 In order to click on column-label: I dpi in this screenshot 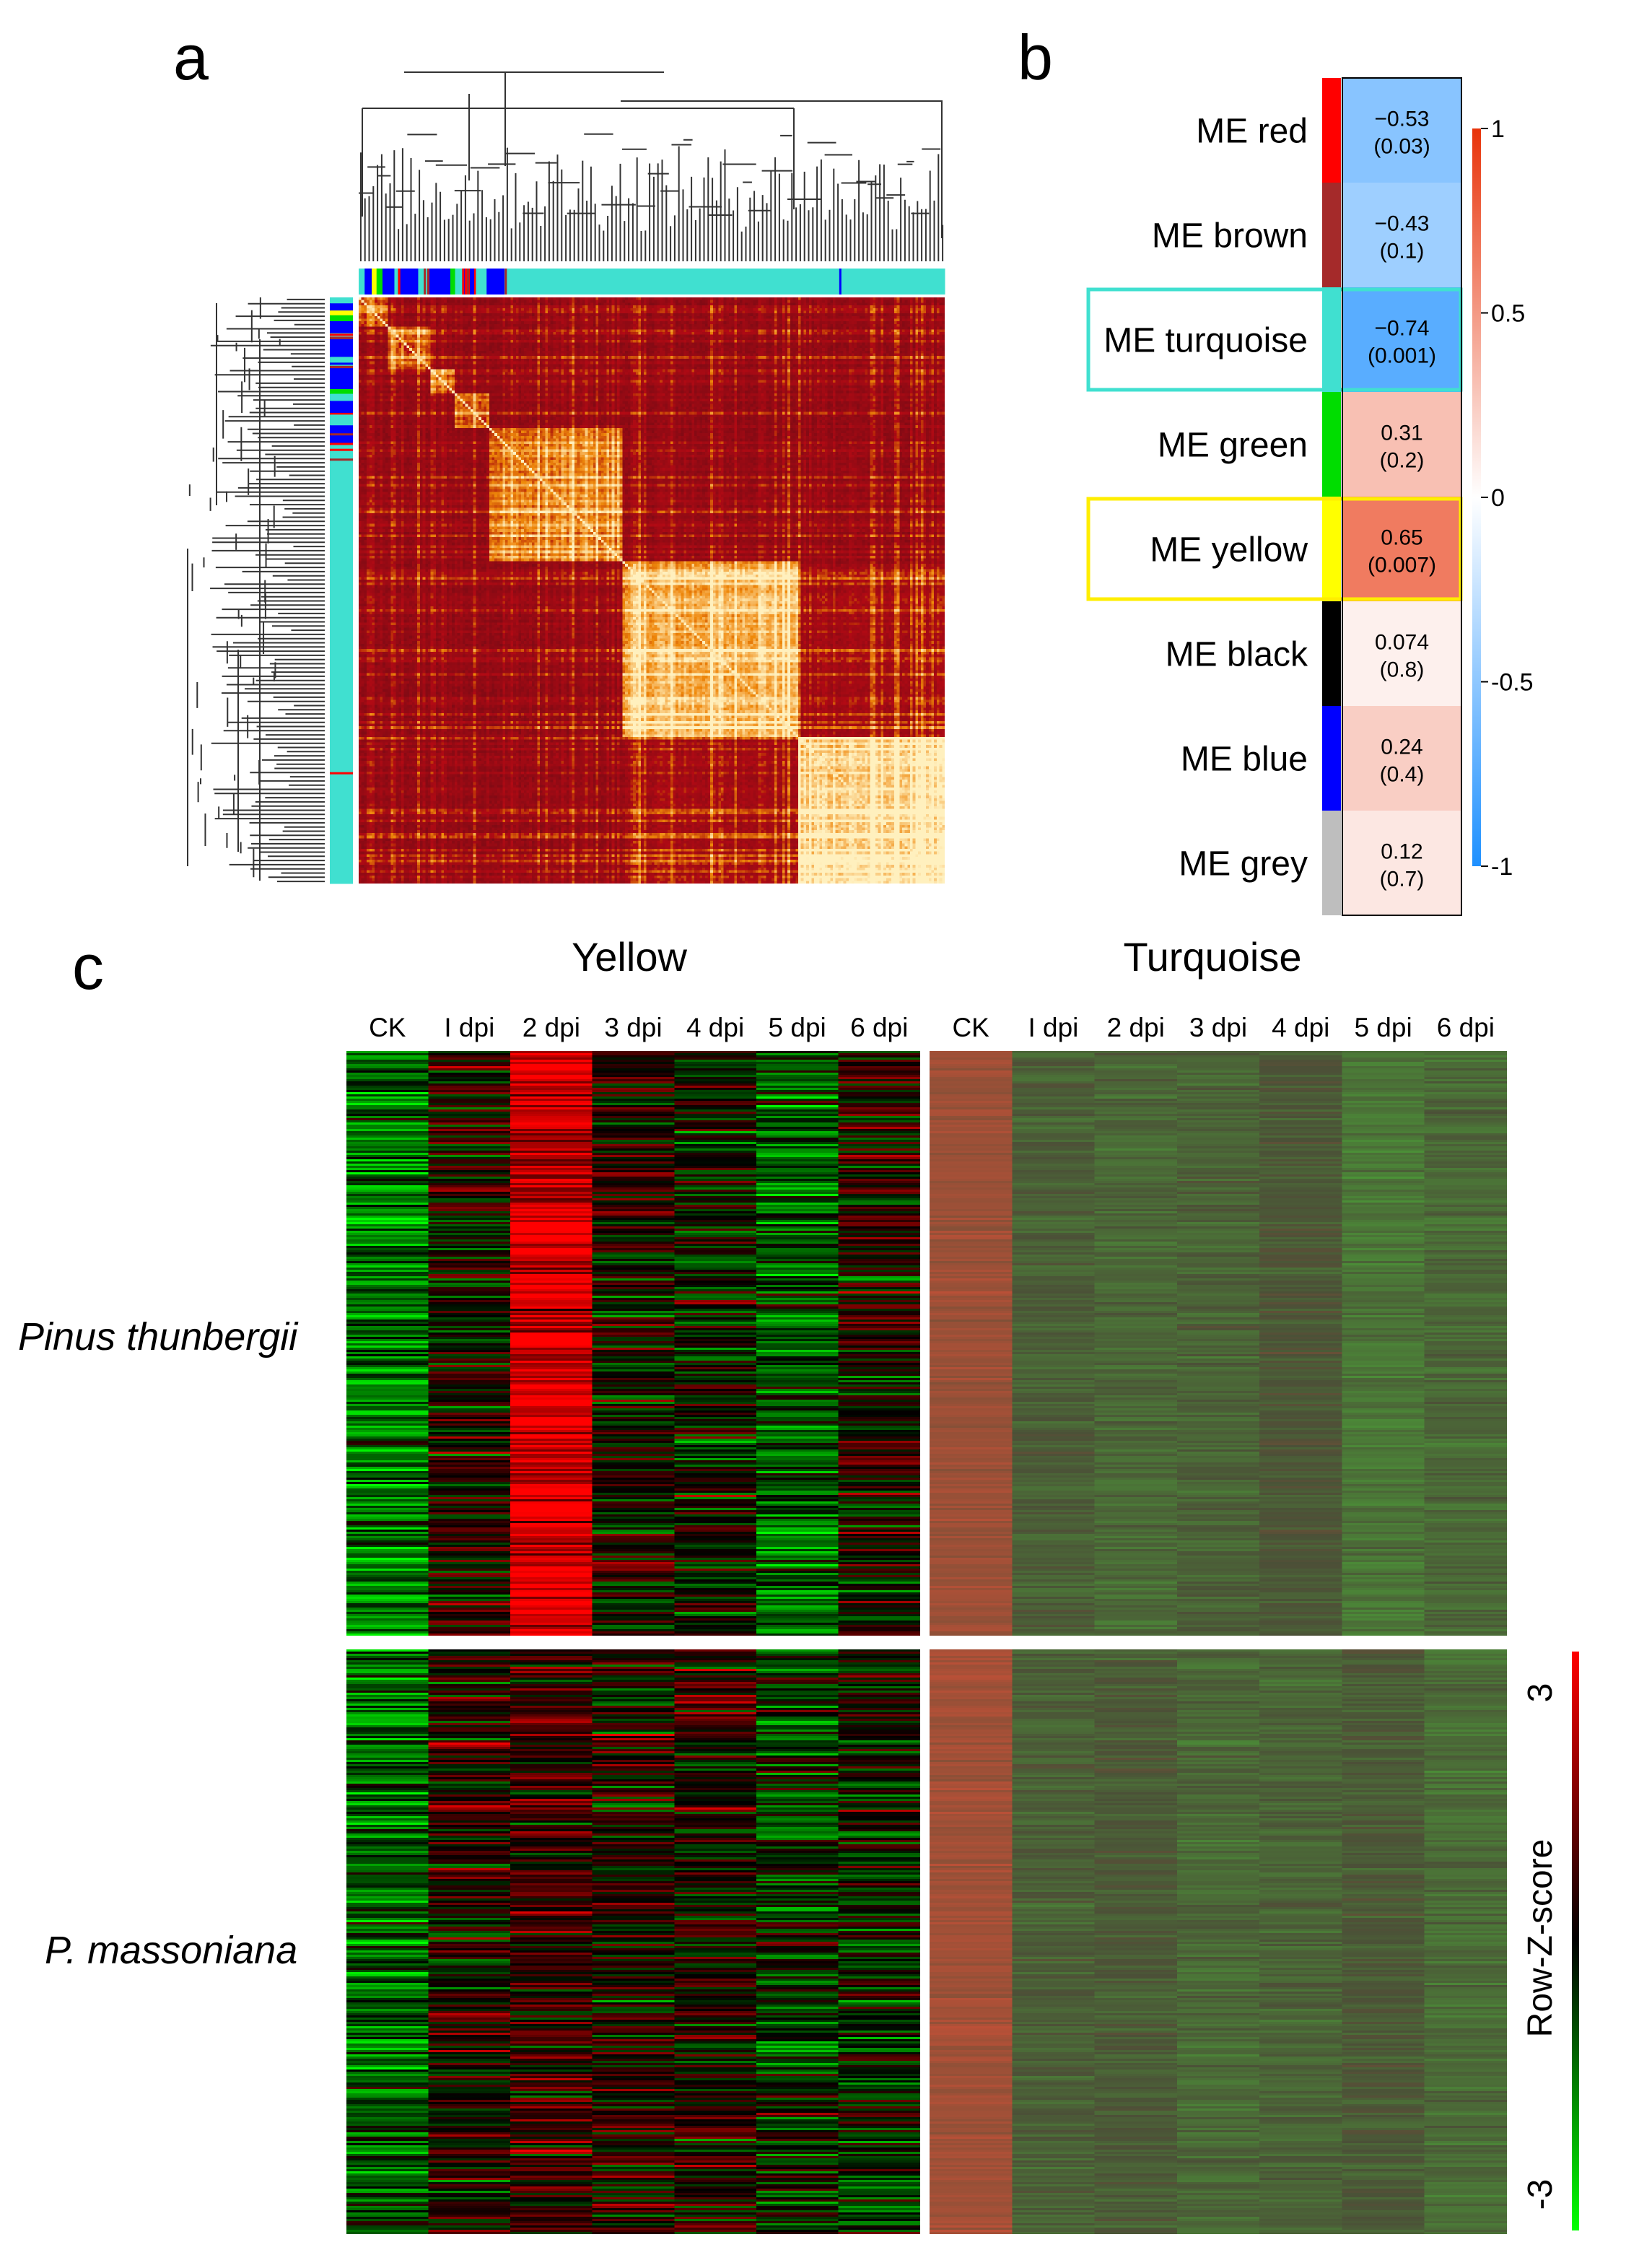, I will do `click(1053, 1027)`.